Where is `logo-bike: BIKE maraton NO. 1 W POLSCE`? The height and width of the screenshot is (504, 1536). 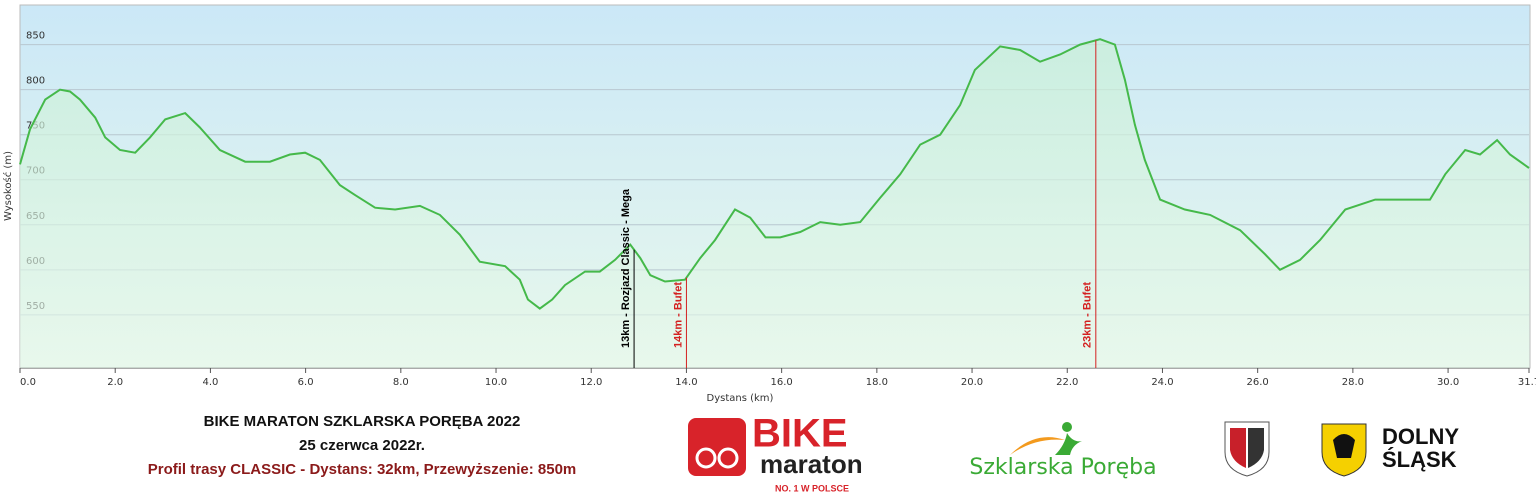
logo-bike: BIKE maraton NO. 1 W POLSCE is located at coordinates (775, 452).